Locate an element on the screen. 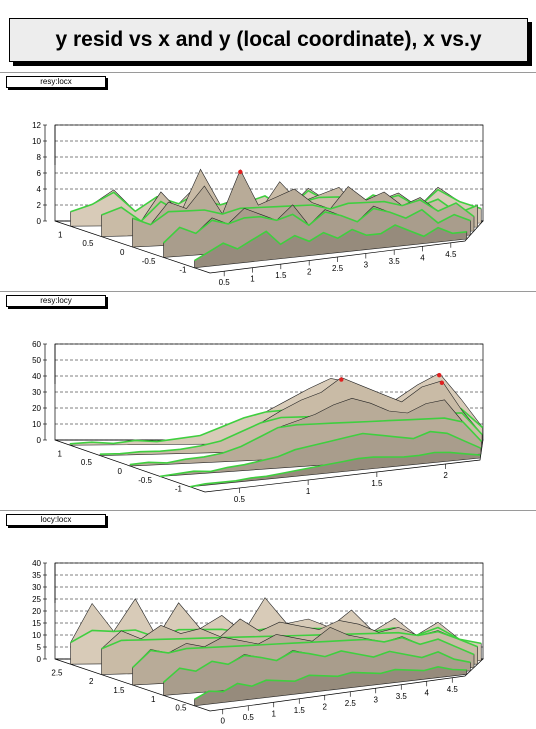 The image size is (536, 729). z-tick-label: 4 is located at coordinates (39, 189).